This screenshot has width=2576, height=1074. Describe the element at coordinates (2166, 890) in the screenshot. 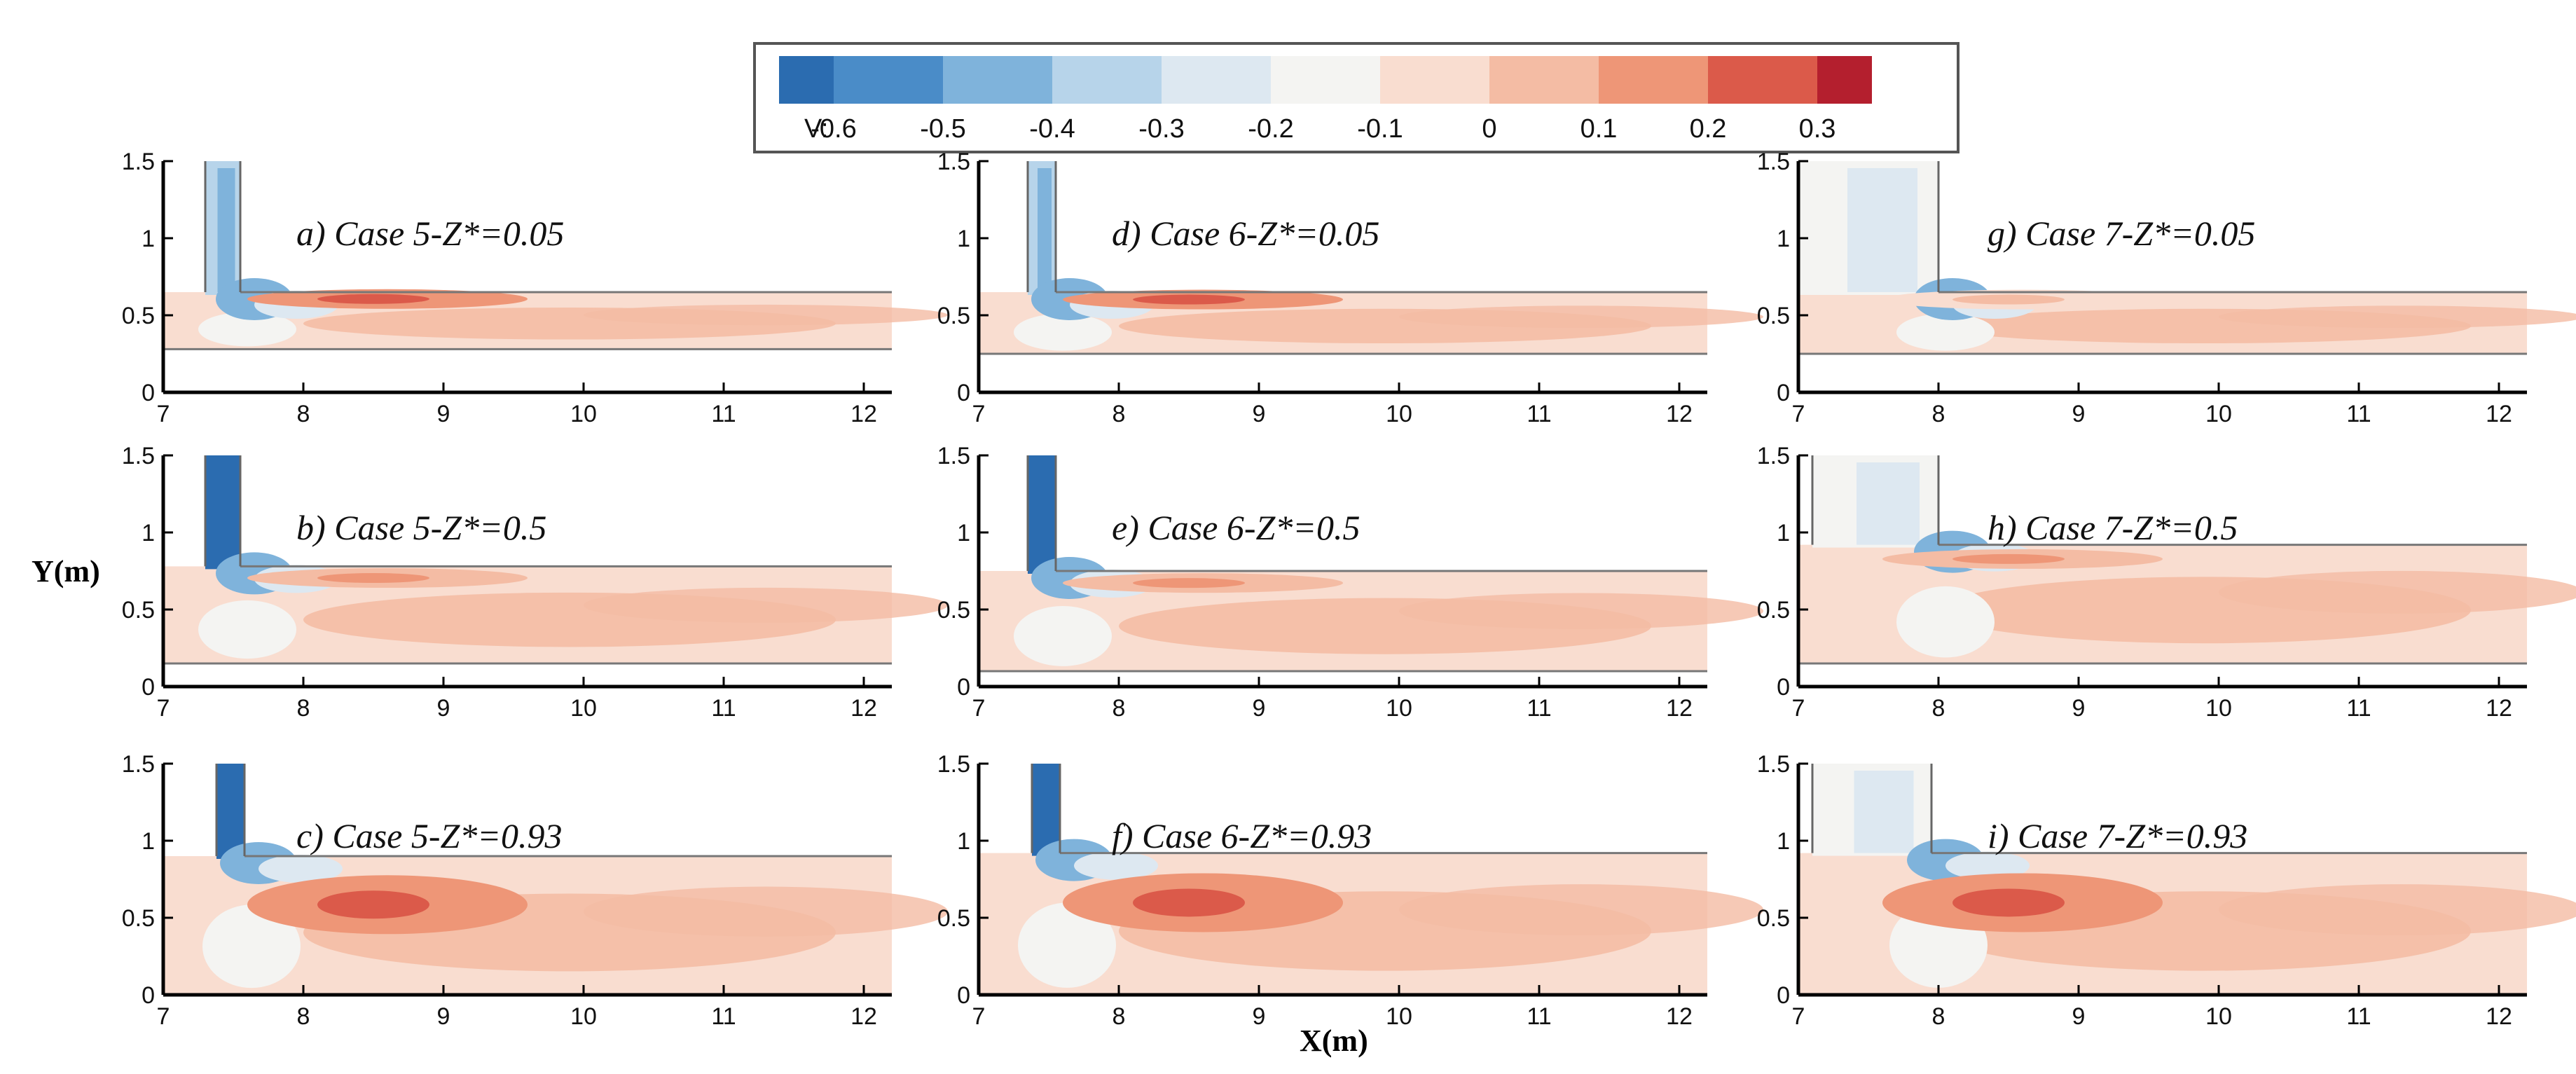

I see `panel-i: 7 8 9 10 11 12 0 0.5 1 1.5 i) Case 7-Z*=0.93` at that location.